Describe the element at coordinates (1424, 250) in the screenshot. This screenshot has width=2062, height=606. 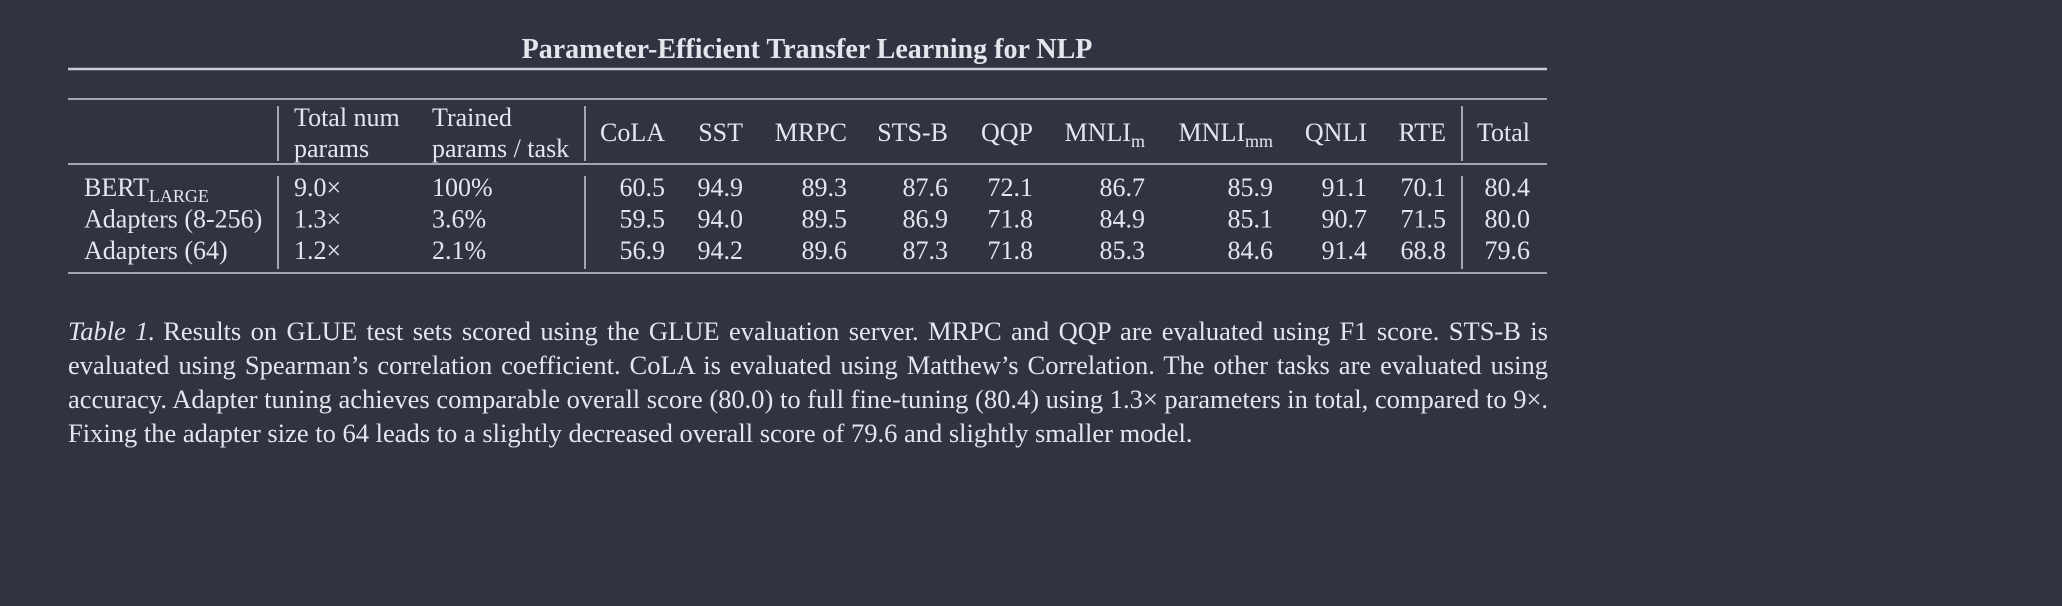
I see `cell: 68.8` at that location.